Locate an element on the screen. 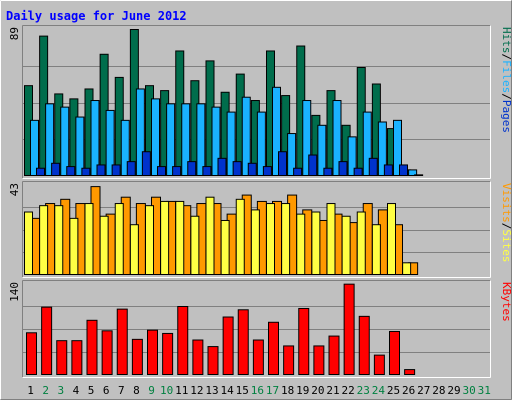 This screenshot has width=512, height=400. side-legend-hits: Hits is located at coordinates (506, 40).